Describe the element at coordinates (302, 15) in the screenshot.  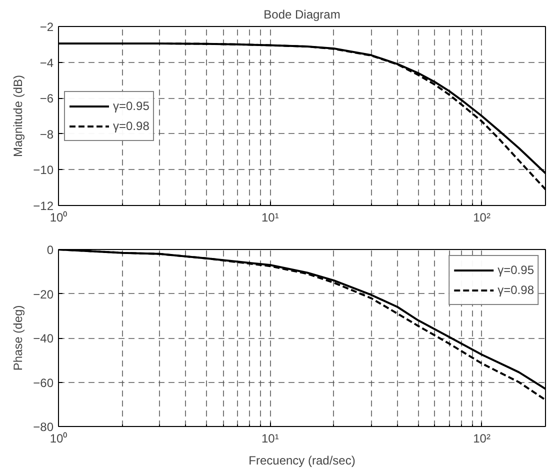
I see `chart-title: Bode Diagram` at that location.